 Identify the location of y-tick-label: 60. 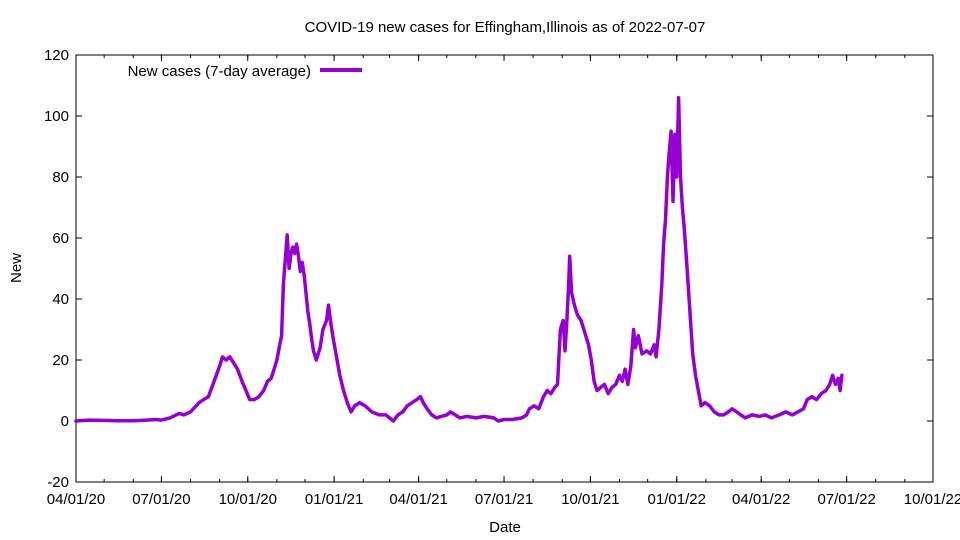
(60, 238).